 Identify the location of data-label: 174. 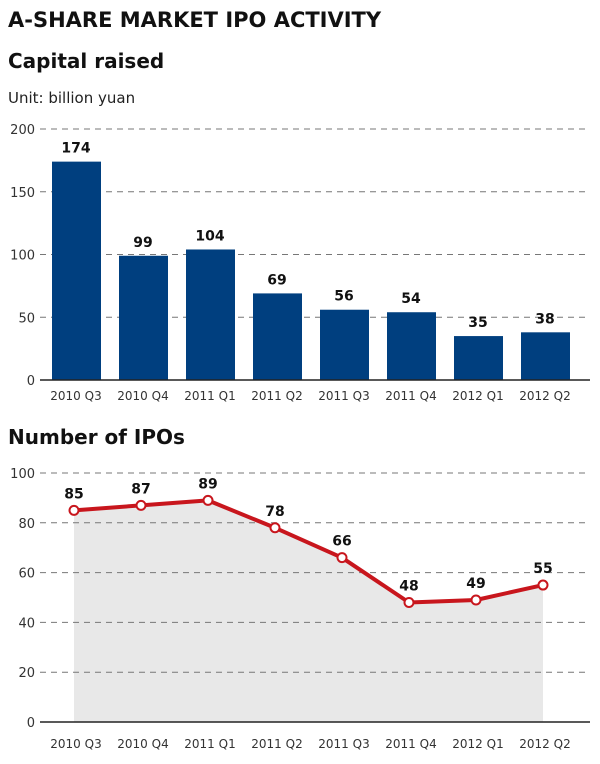
(75, 149).